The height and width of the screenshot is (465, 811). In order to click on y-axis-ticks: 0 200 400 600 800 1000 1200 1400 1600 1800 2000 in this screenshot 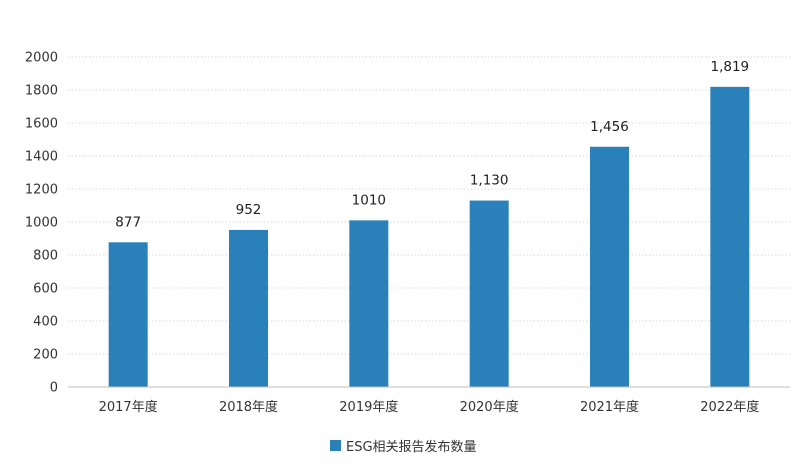, I will do `click(41, 223)`.